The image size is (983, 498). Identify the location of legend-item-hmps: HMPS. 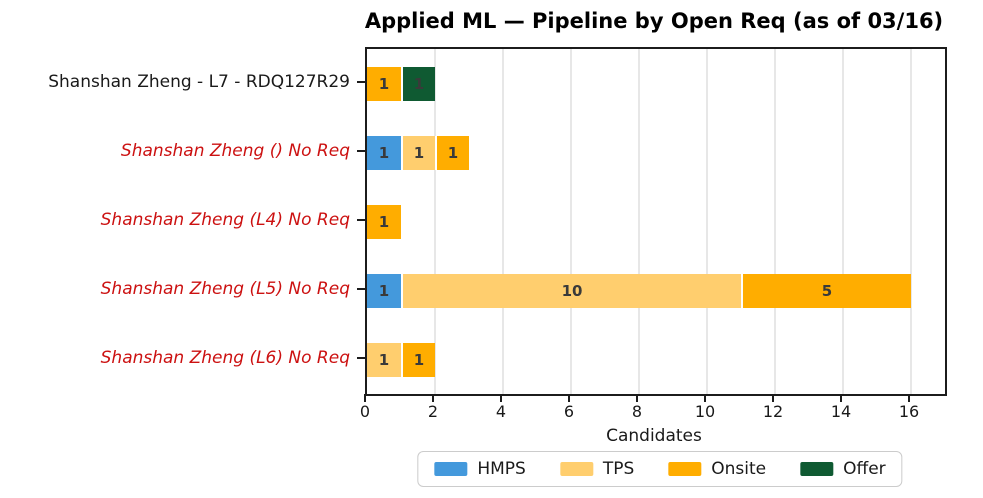
(480, 469).